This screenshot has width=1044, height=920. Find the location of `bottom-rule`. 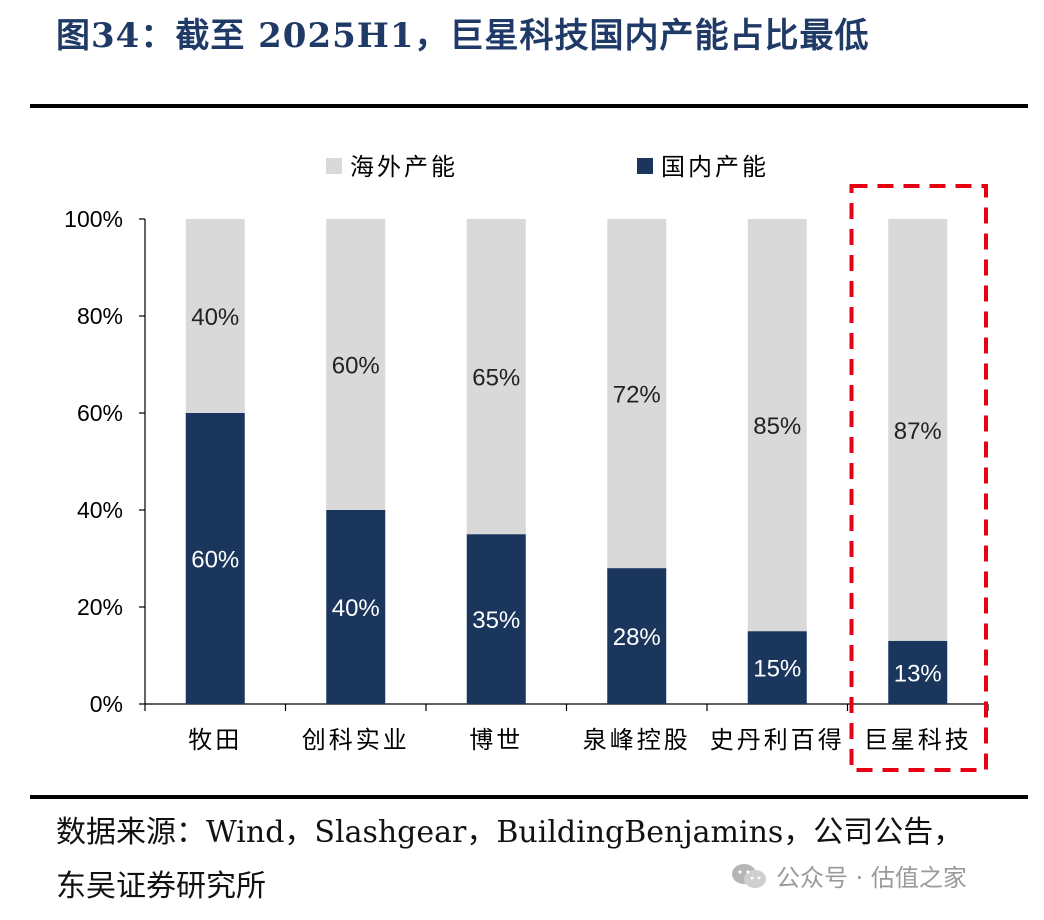

bottom-rule is located at coordinates (529, 797).